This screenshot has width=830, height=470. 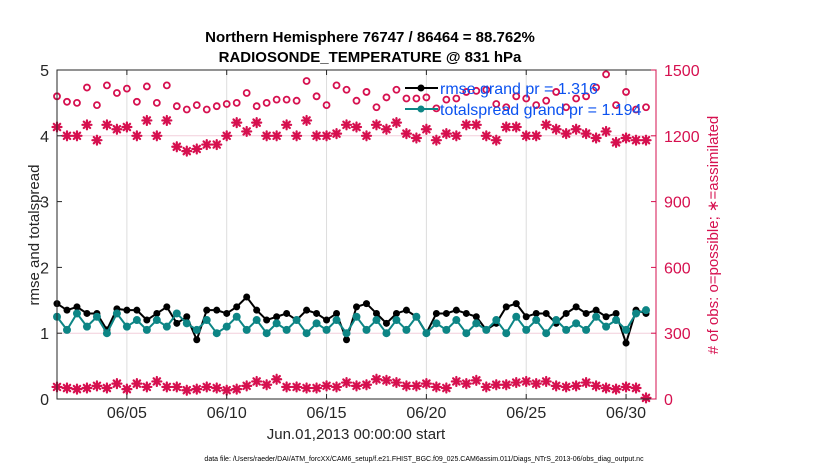 I want to click on legend-rmse-label: rmse grand pr = 1.316, so click(x=519, y=89).